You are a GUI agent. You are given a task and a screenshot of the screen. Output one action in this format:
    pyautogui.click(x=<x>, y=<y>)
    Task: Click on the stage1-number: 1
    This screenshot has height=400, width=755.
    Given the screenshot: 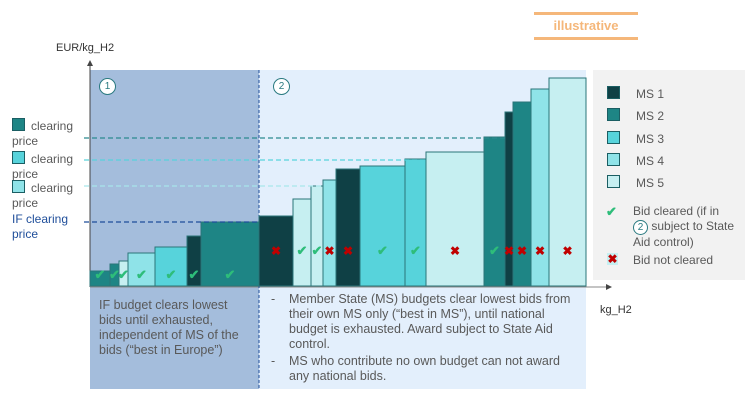 What is the action you would take?
    pyautogui.click(x=107, y=86)
    